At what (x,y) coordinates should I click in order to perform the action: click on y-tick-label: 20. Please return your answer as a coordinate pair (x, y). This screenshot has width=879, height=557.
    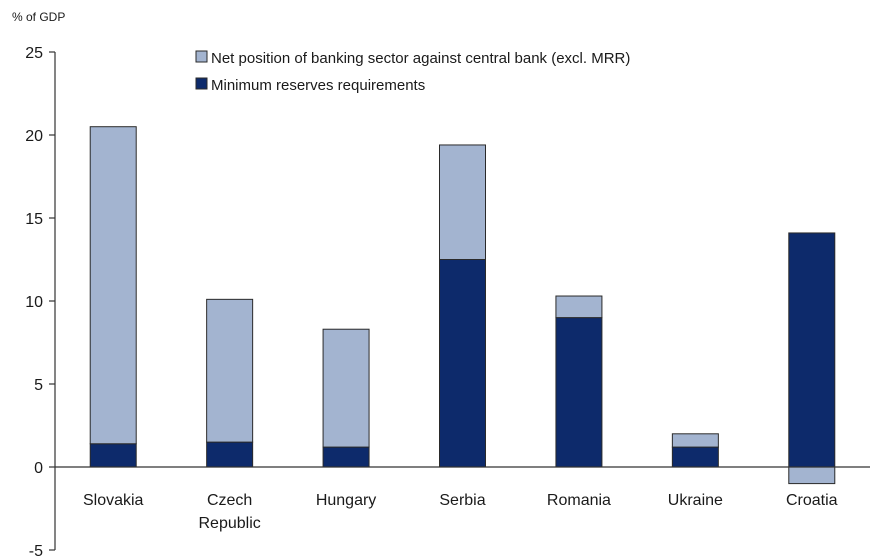
    Looking at the image, I should click on (34, 136).